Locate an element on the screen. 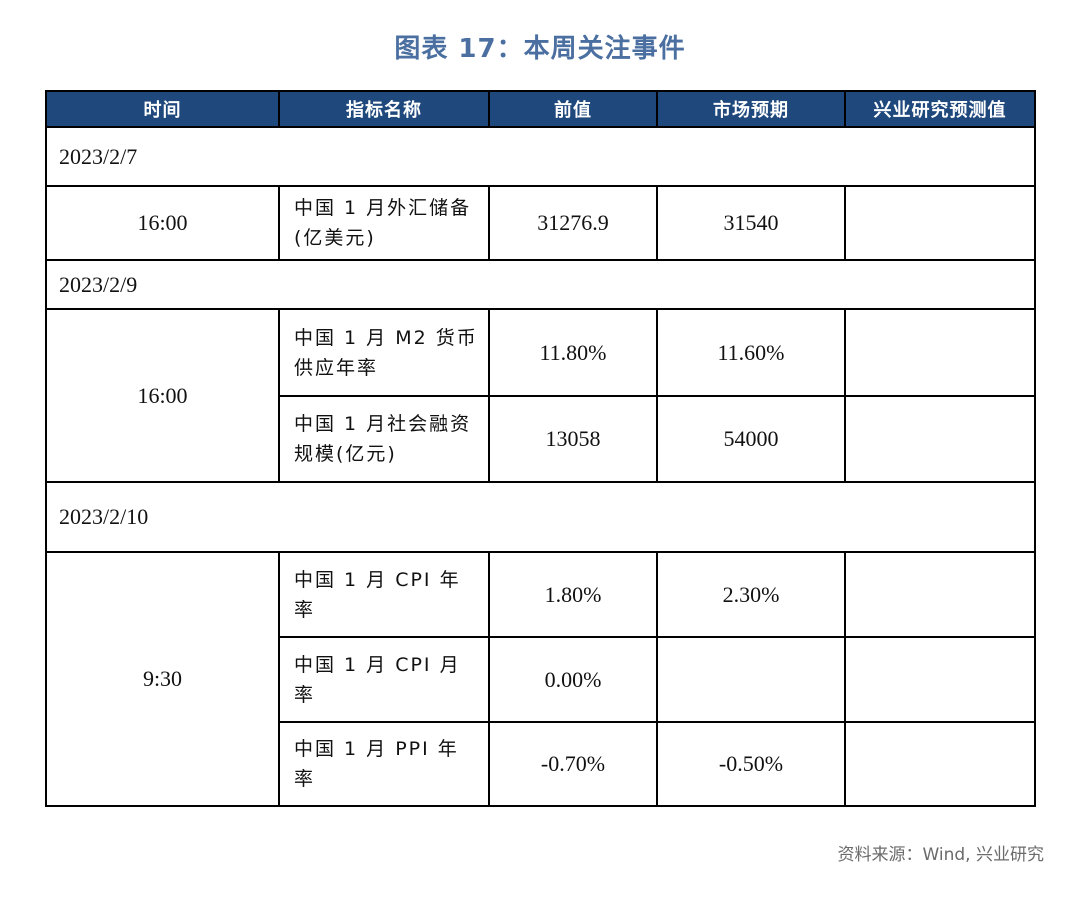  table-row: 中国 1 月 PPI 年率 -0.70% -0.50% is located at coordinates (541, 764).